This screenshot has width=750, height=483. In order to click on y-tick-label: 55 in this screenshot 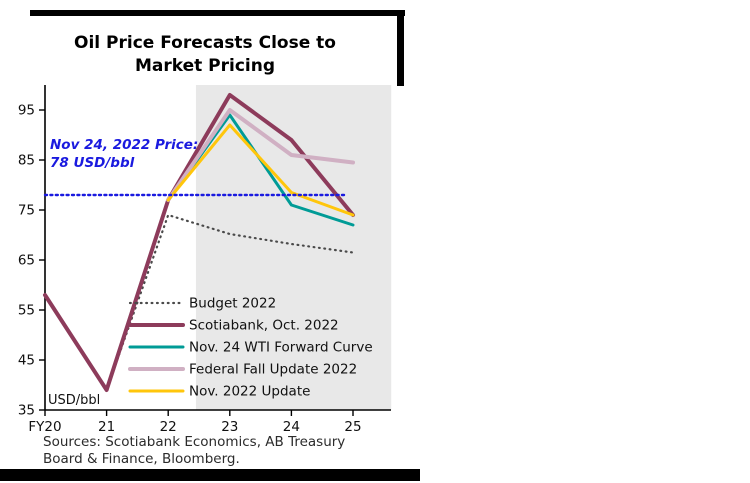, I will do `click(26, 311)`.